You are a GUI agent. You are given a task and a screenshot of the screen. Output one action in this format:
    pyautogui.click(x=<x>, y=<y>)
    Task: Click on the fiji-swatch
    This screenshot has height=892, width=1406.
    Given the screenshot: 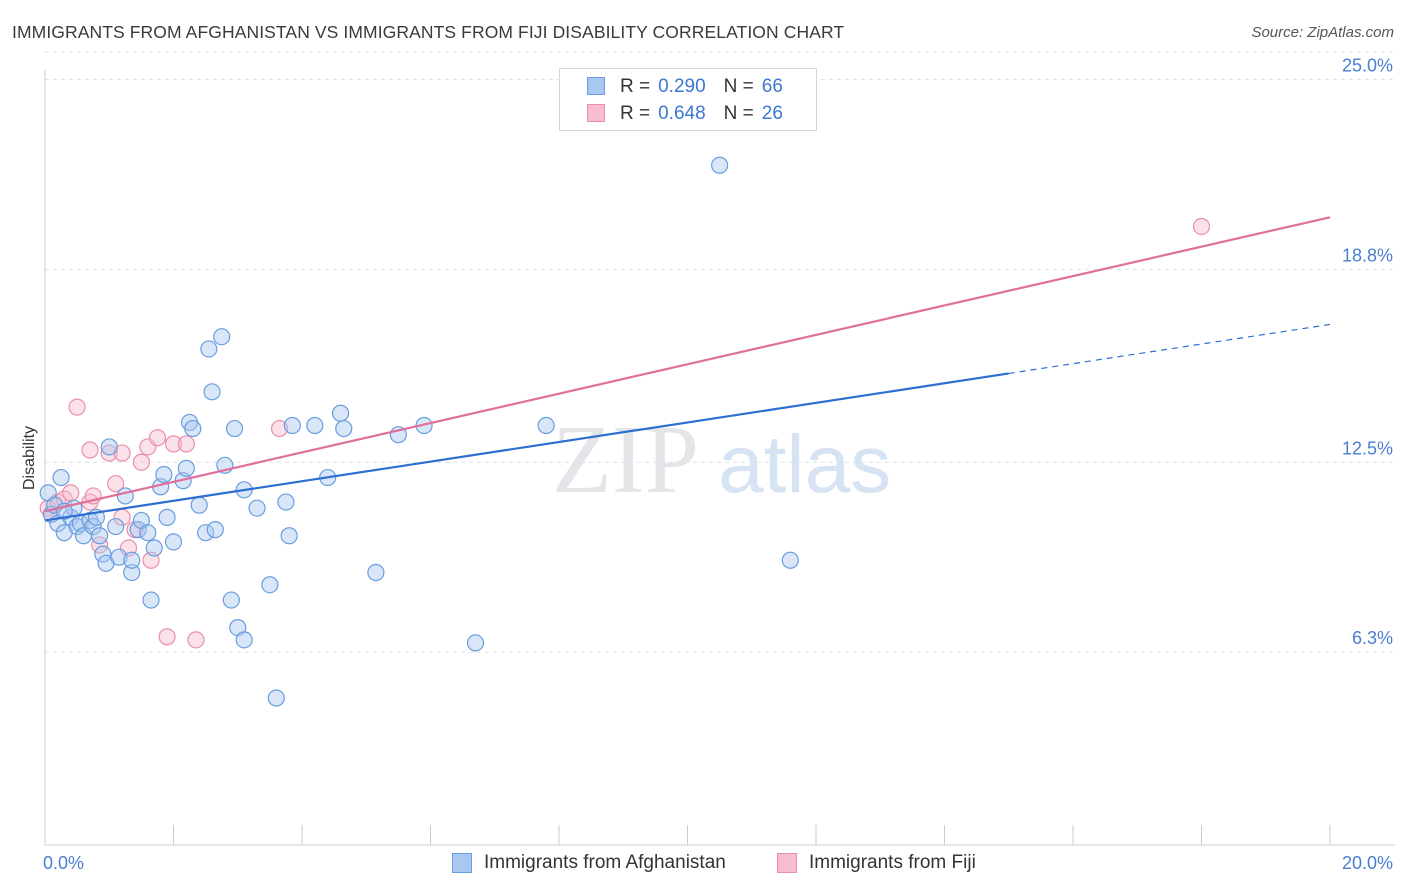 What is the action you would take?
    pyautogui.click(x=596, y=113)
    